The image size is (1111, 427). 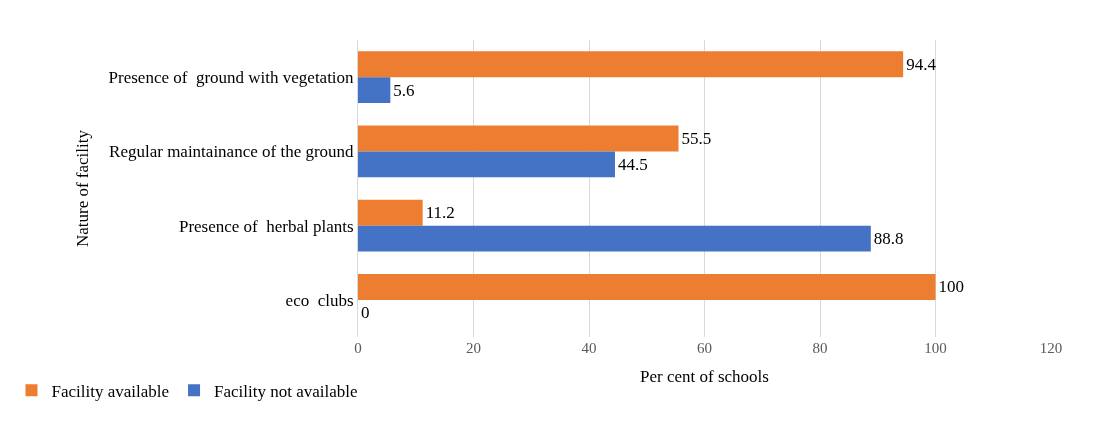 What do you see at coordinates (404, 90) in the screenshot?
I see `data-label: 5.6` at bounding box center [404, 90].